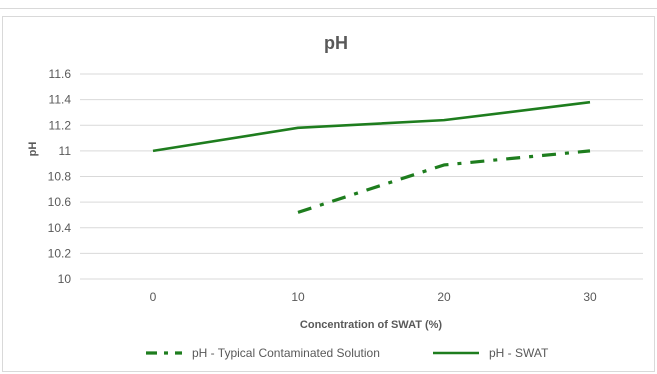 The height and width of the screenshot is (374, 657). What do you see at coordinates (519, 353) in the screenshot?
I see `legend-label-2: pH - SWAT` at bounding box center [519, 353].